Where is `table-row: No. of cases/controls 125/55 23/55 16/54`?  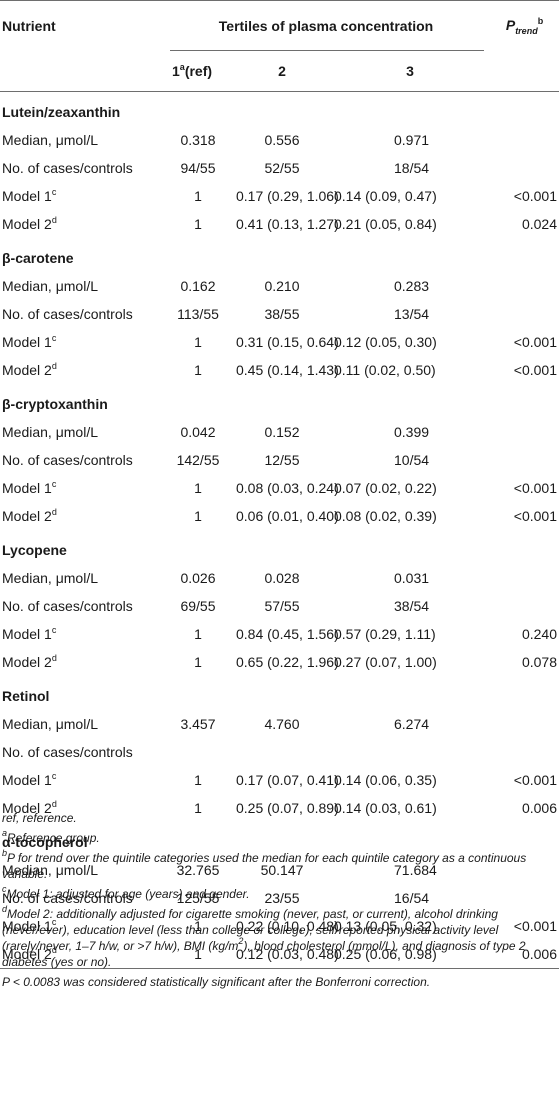 table-row: No. of cases/controls 125/55 23/55 16/54 is located at coordinates (279, 898).